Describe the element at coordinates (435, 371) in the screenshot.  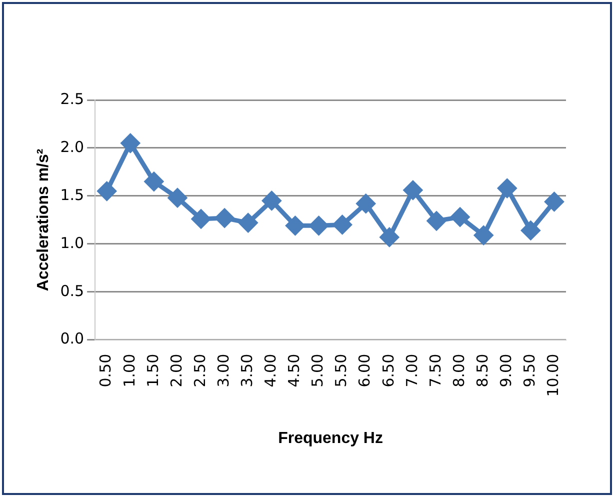
I see `x-tick-label: 7.50` at that location.